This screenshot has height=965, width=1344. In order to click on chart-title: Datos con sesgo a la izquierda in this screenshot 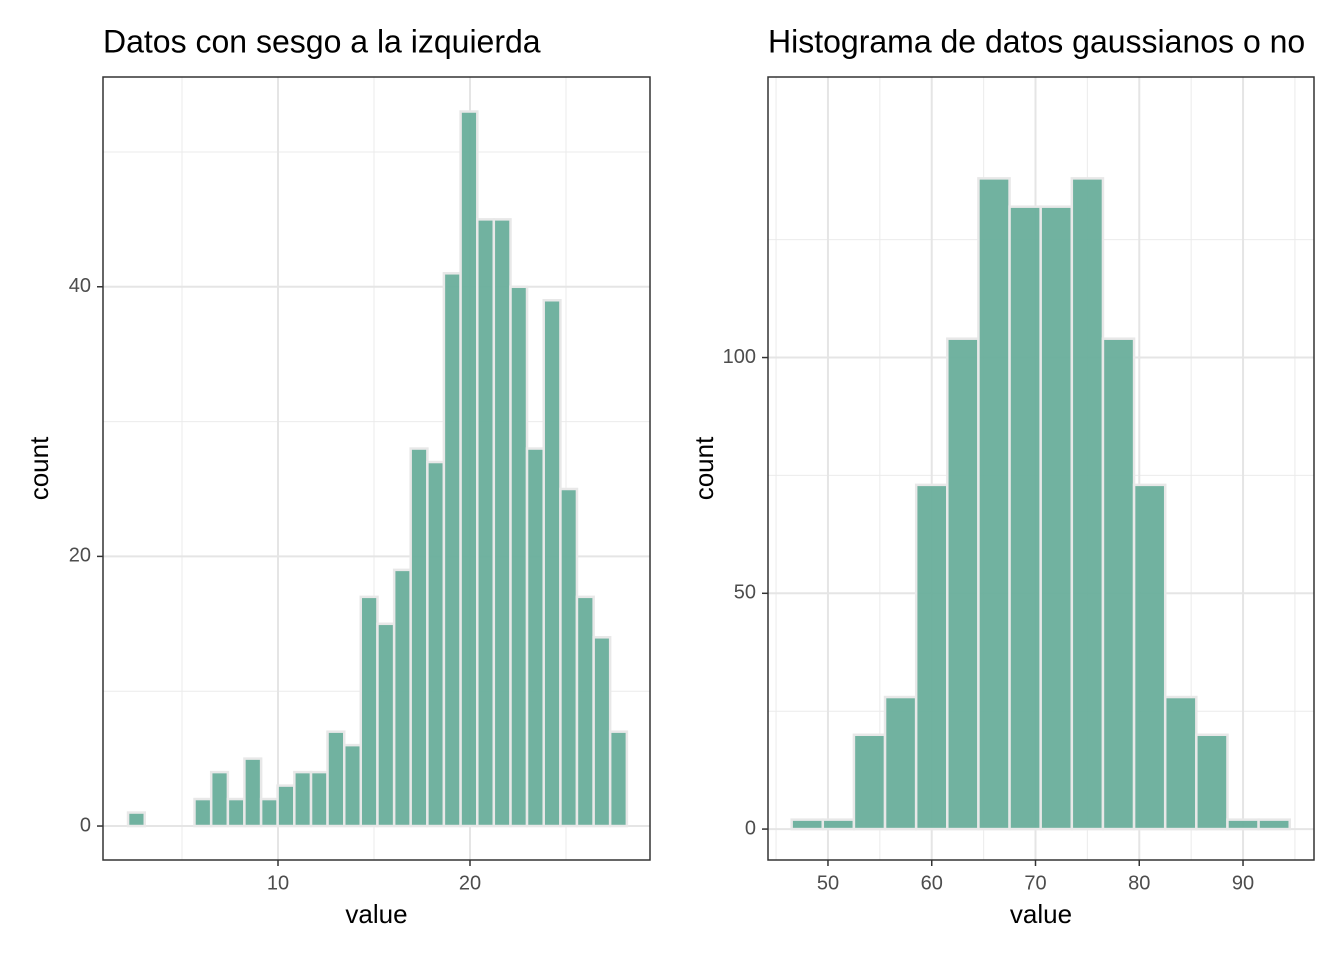, I will do `click(322, 41)`.